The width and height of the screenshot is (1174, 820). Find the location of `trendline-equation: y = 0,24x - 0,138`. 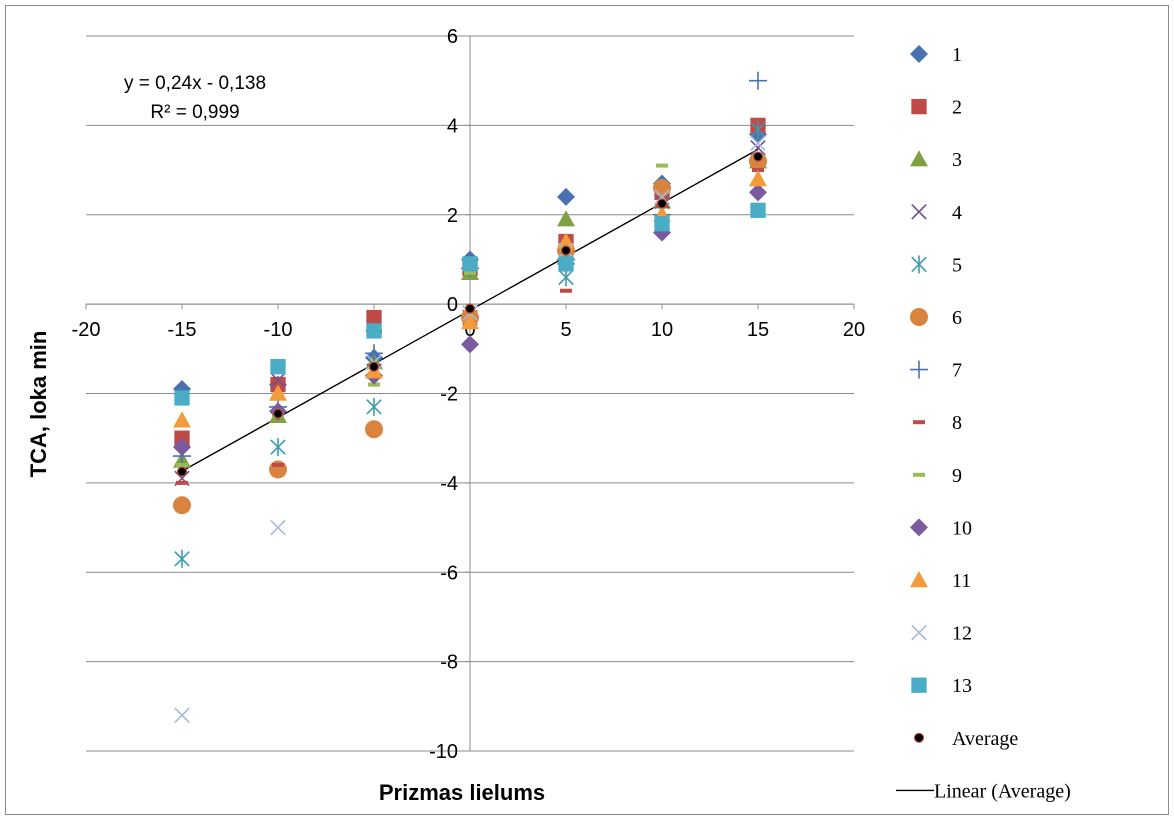

trendline-equation: y = 0,24x - 0,138 is located at coordinates (195, 83).